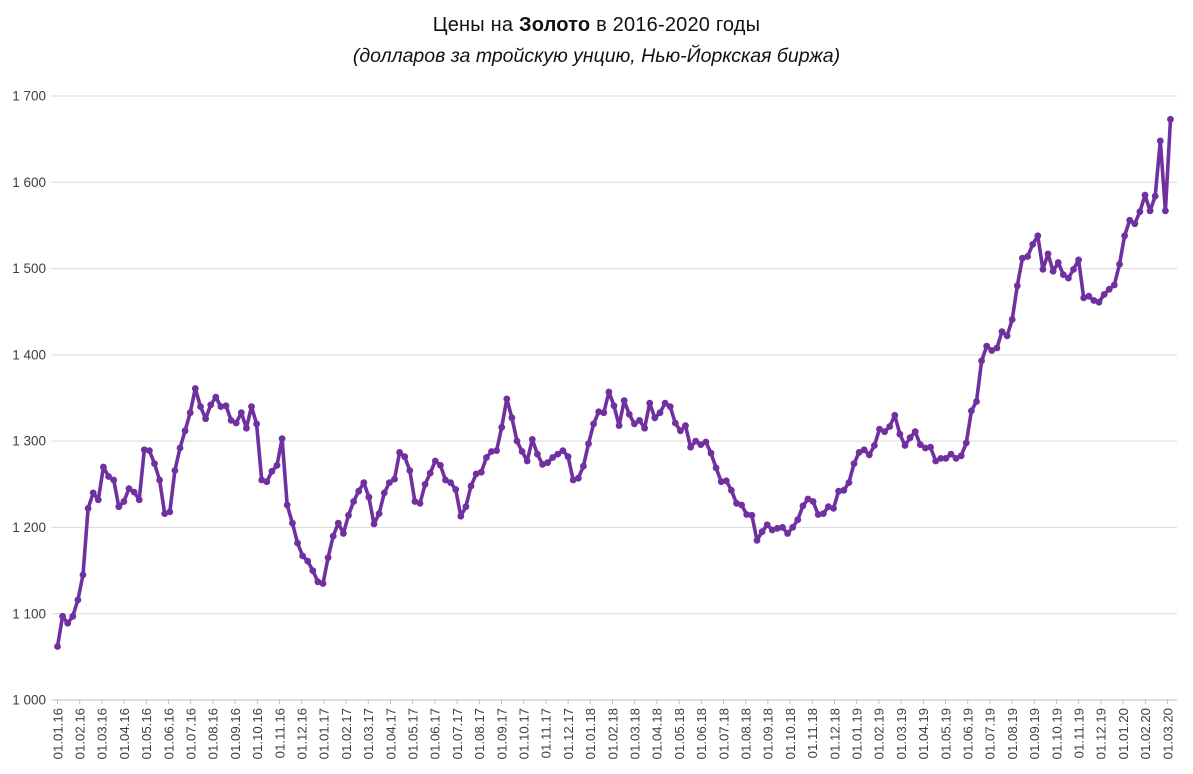 This screenshot has width=1193, height=774. I want to click on x-axis-tick-label: 01.07.19, so click(990, 733).